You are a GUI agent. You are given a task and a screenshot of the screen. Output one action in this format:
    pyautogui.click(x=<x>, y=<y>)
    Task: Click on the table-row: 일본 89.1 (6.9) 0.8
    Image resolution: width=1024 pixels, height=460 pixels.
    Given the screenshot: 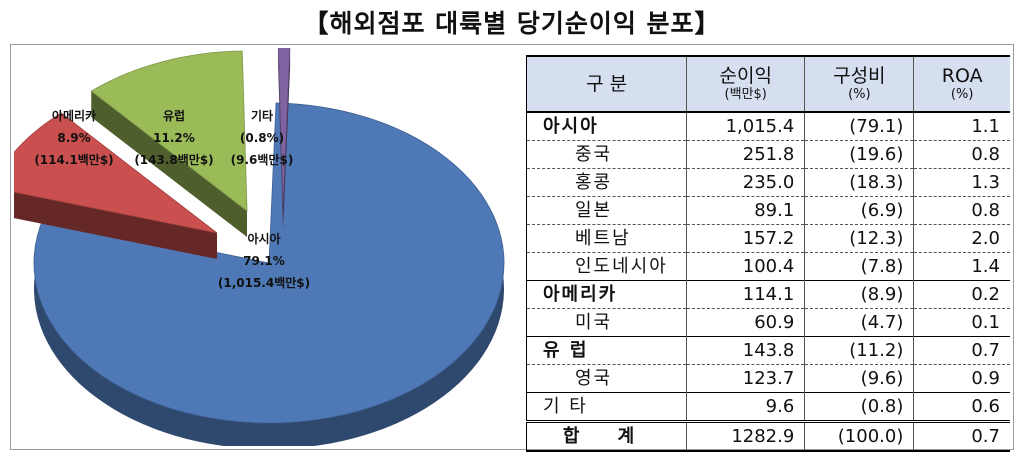 What is the action you would take?
    pyautogui.click(x=767, y=210)
    